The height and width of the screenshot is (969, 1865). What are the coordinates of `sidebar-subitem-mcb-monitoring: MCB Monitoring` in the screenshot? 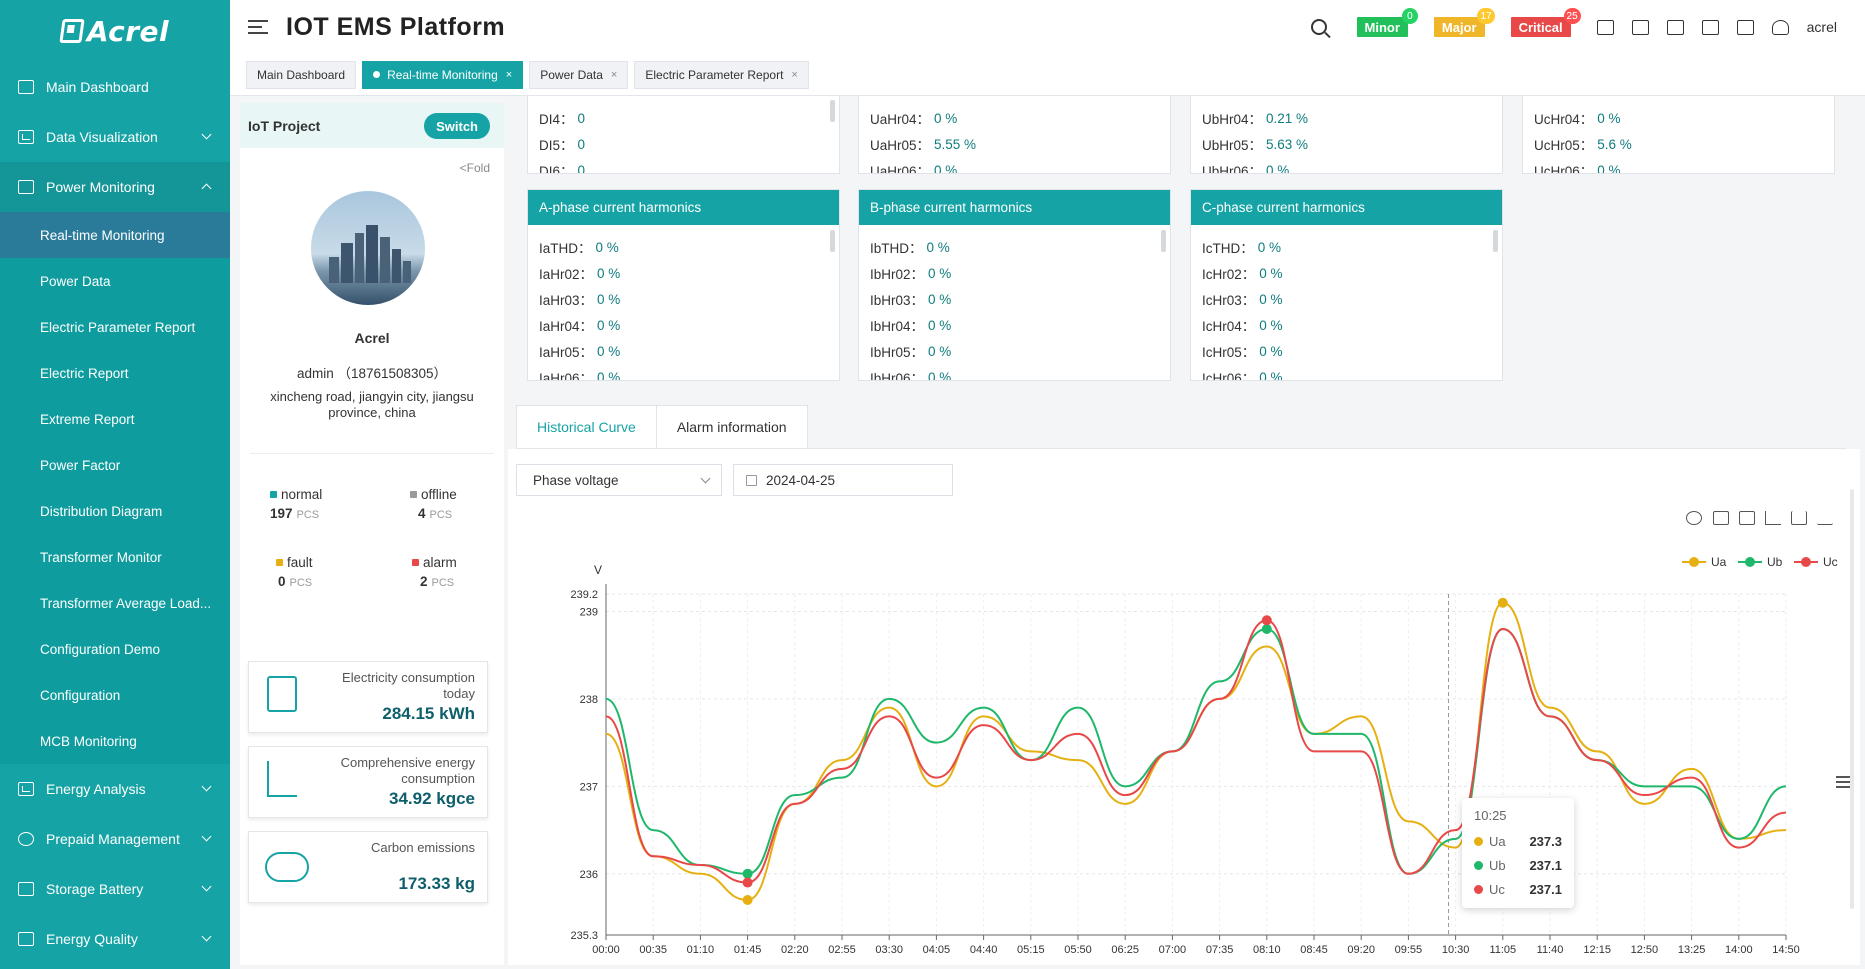 It's located at (88, 741).